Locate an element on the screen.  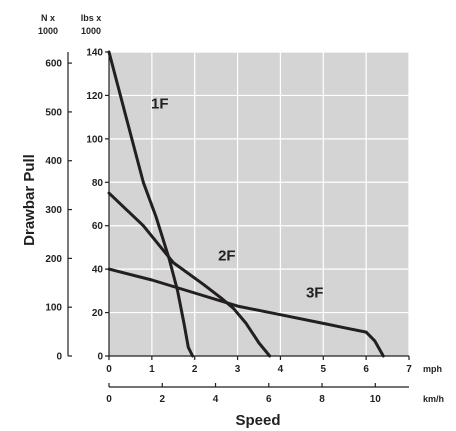
kmh-unit-label: km/h is located at coordinates (433, 399).